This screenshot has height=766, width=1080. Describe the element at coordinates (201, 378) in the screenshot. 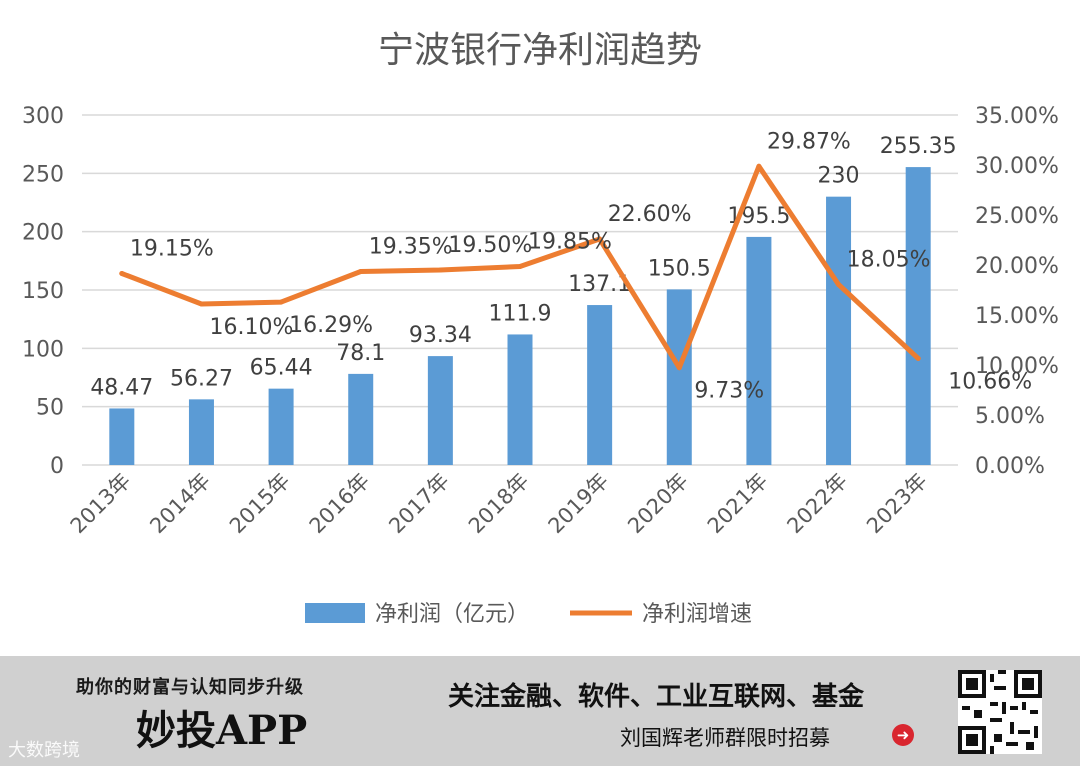

I see `bar-data-label: 56.27` at that location.